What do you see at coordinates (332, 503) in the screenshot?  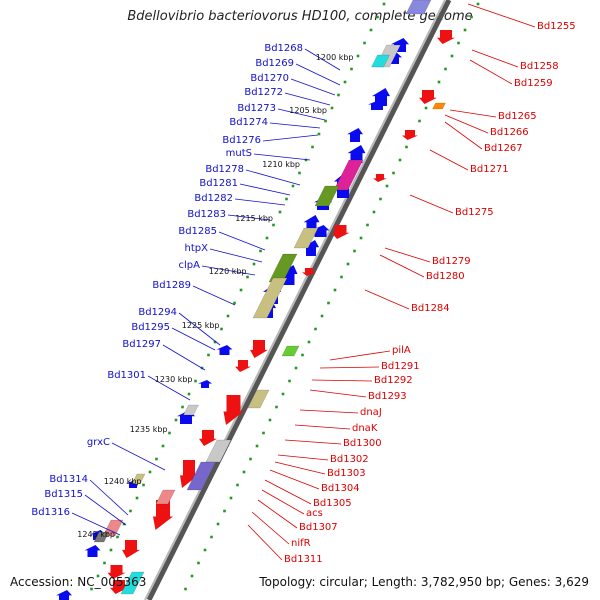 I see `reverse-gene-label: Bd1305` at bounding box center [332, 503].